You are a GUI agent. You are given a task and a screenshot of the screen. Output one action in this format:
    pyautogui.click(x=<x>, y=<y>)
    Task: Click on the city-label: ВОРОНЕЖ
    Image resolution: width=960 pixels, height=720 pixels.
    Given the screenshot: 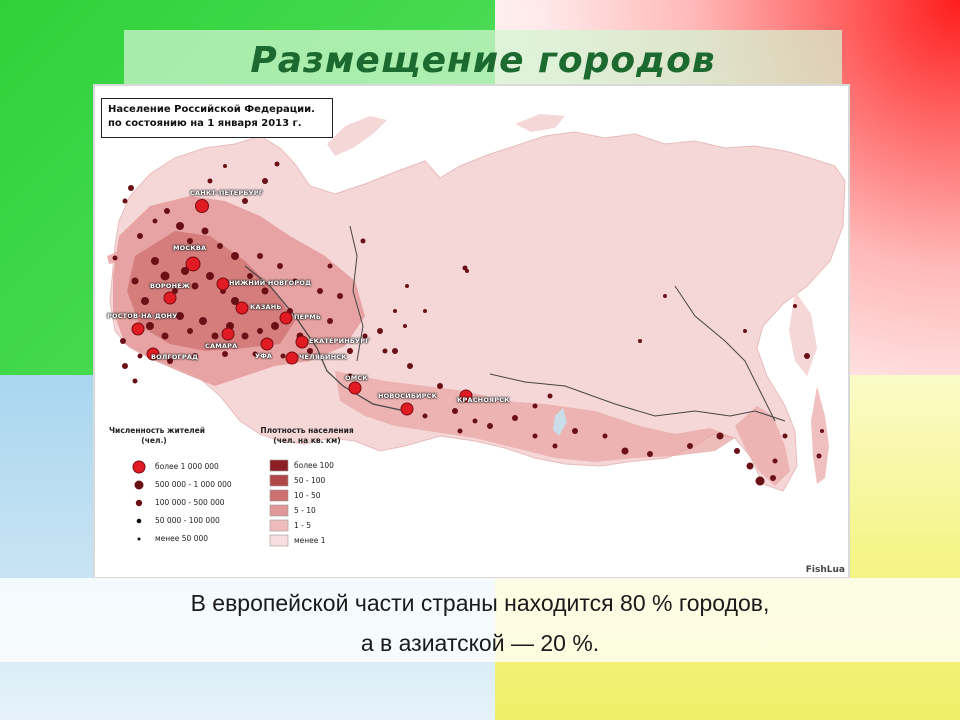 What is the action you would take?
    pyautogui.click(x=170, y=286)
    